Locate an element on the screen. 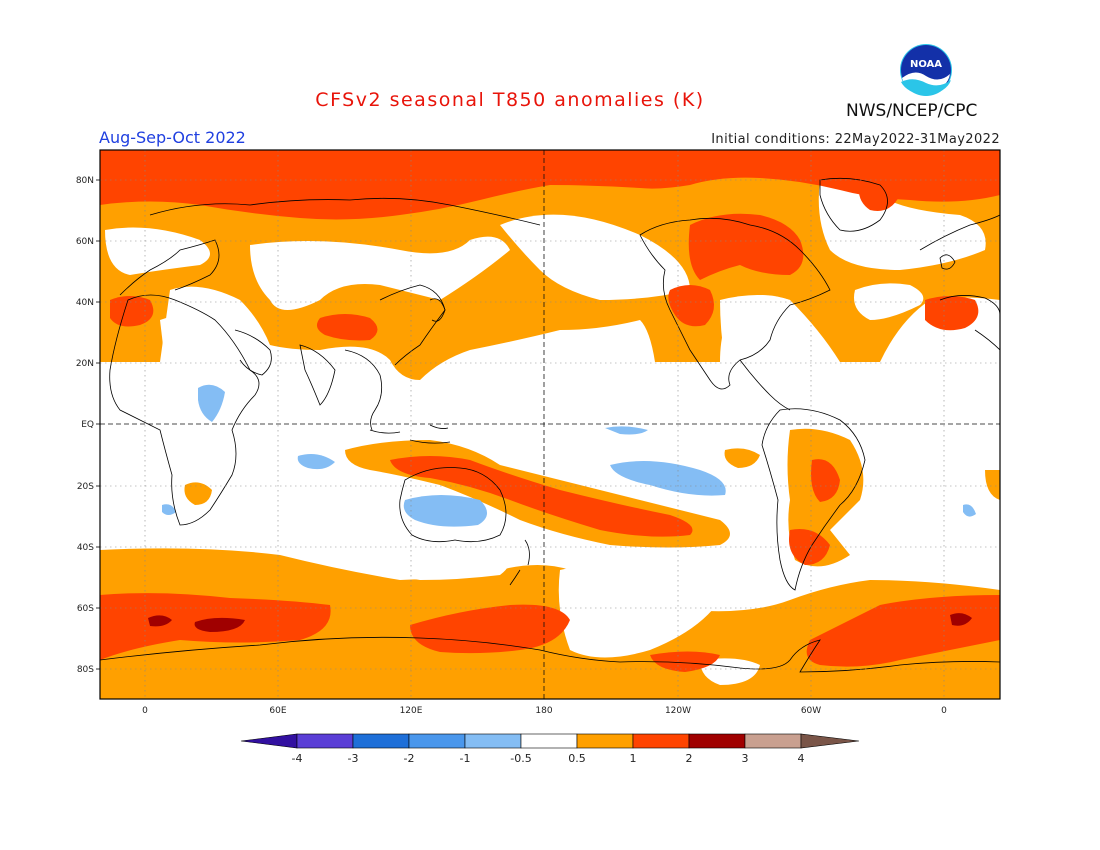 Image resolution: width=1100 pixels, height=850 pixels. coastline-antarctica is located at coordinates (550, 654).